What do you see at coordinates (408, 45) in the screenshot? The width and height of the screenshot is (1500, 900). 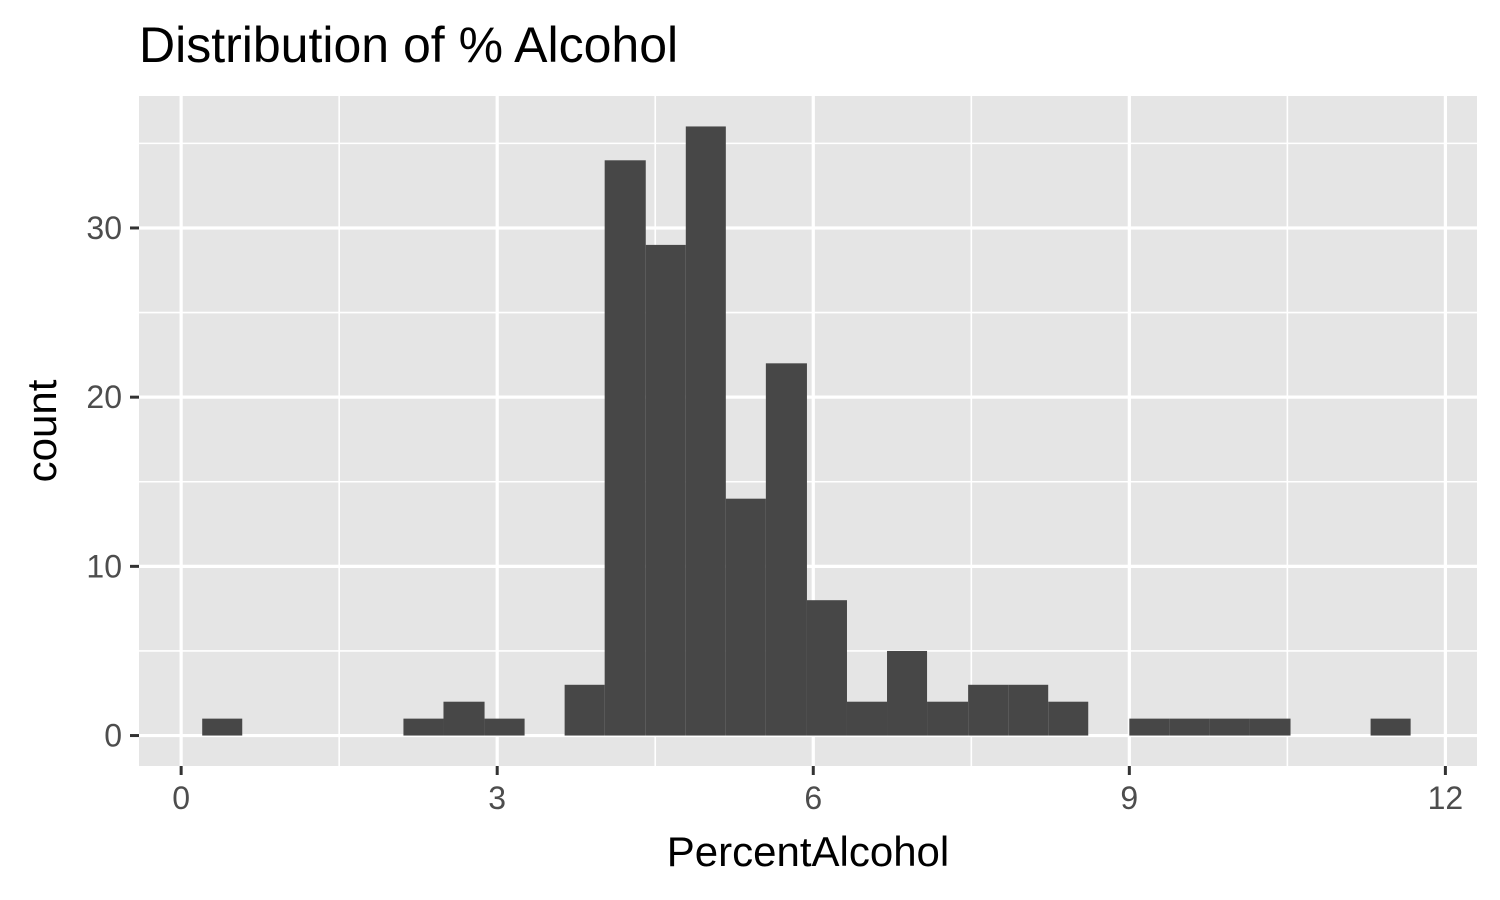 I see `chart-title: Distribution of % Alcohol` at bounding box center [408, 45].